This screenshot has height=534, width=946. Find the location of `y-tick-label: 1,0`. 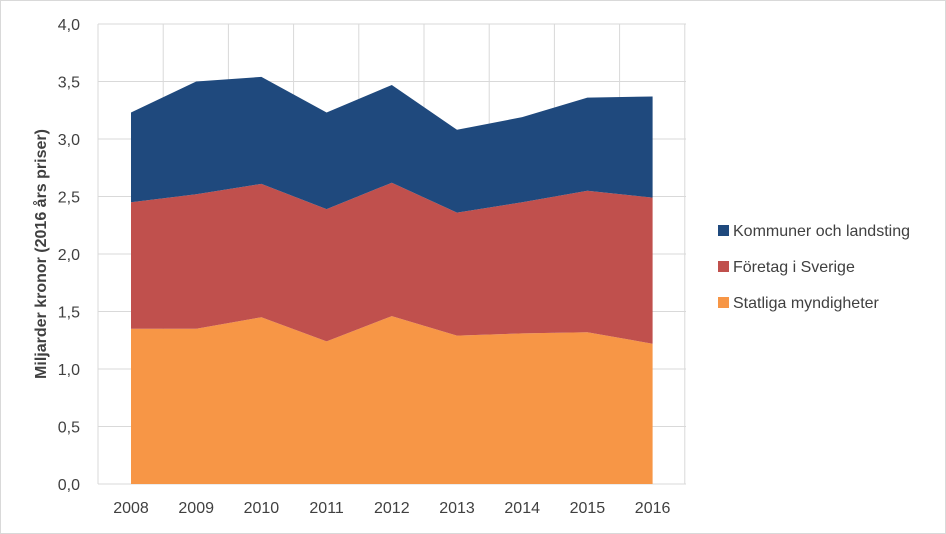

y-tick-label: 1,0 is located at coordinates (69, 370).